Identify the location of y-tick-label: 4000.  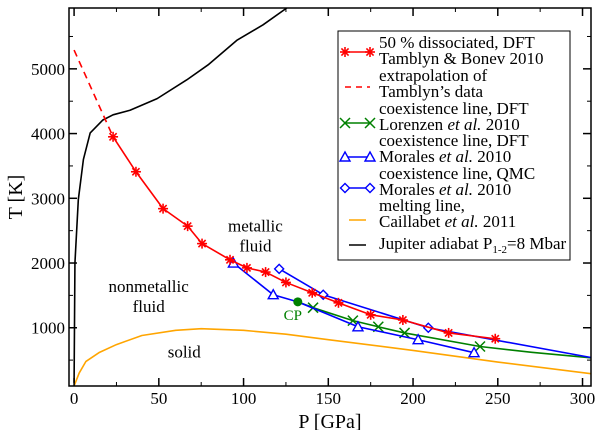
(48, 134).